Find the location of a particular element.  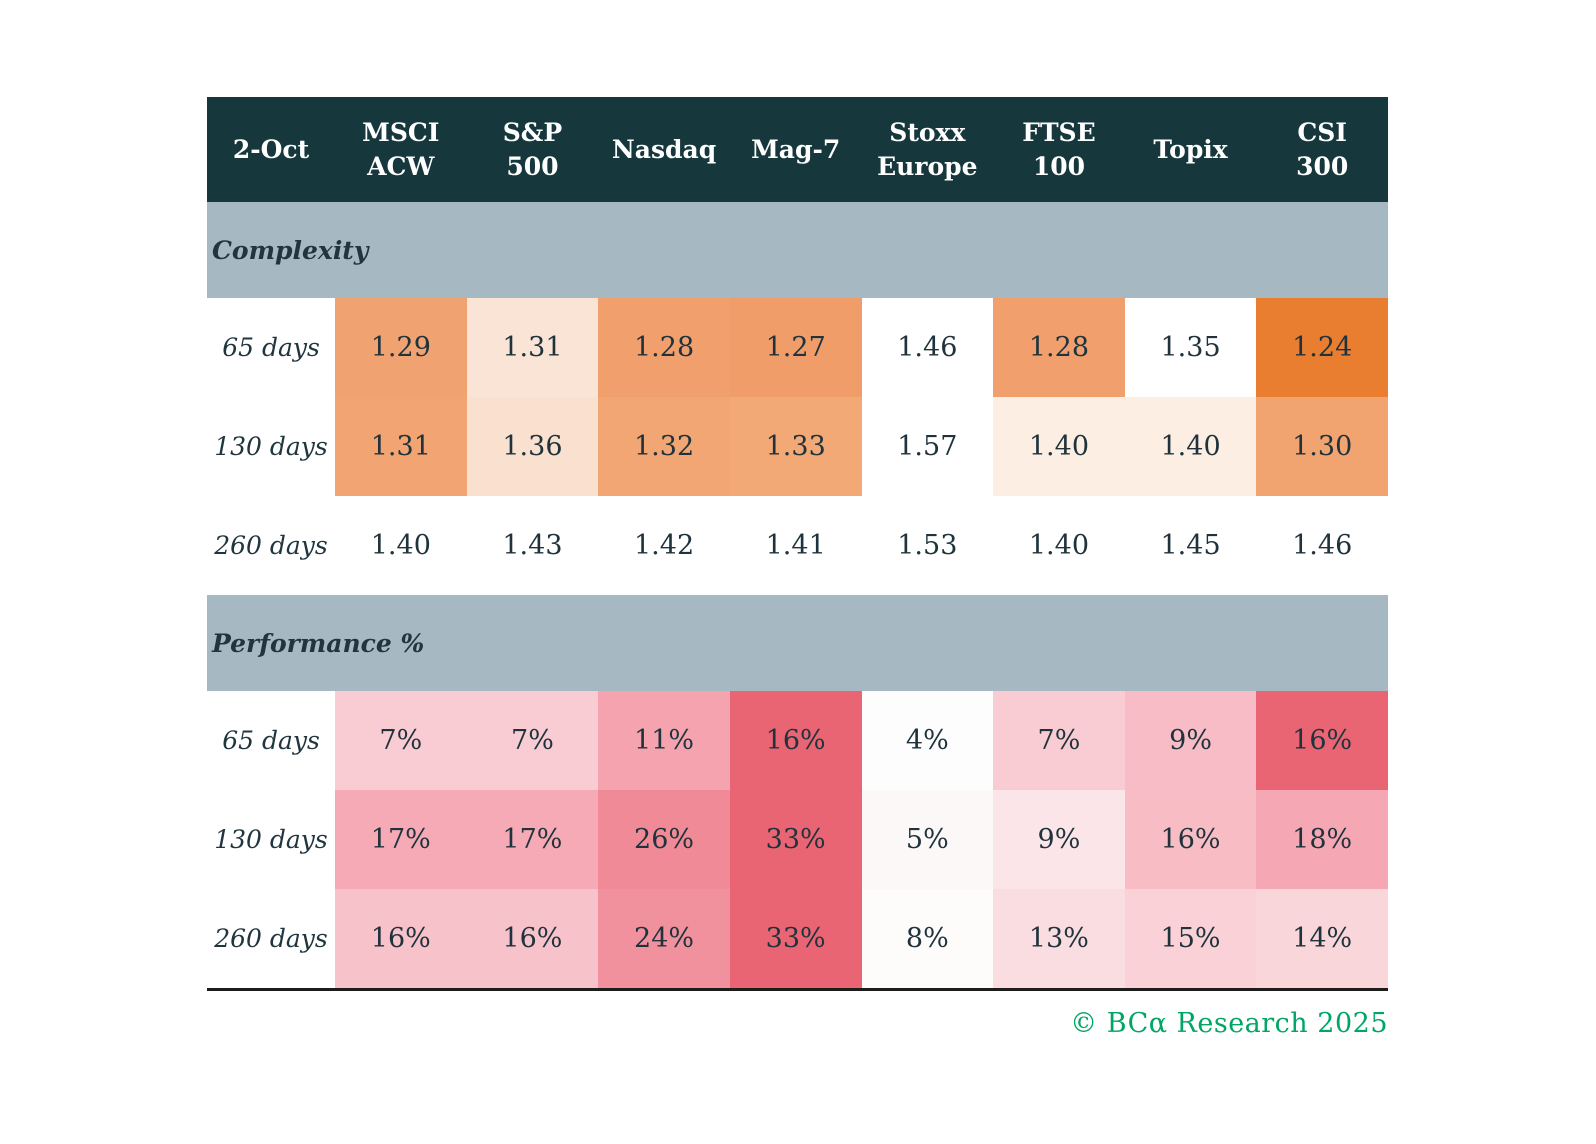

heatmap-cell: 1.35 is located at coordinates (1190, 347).